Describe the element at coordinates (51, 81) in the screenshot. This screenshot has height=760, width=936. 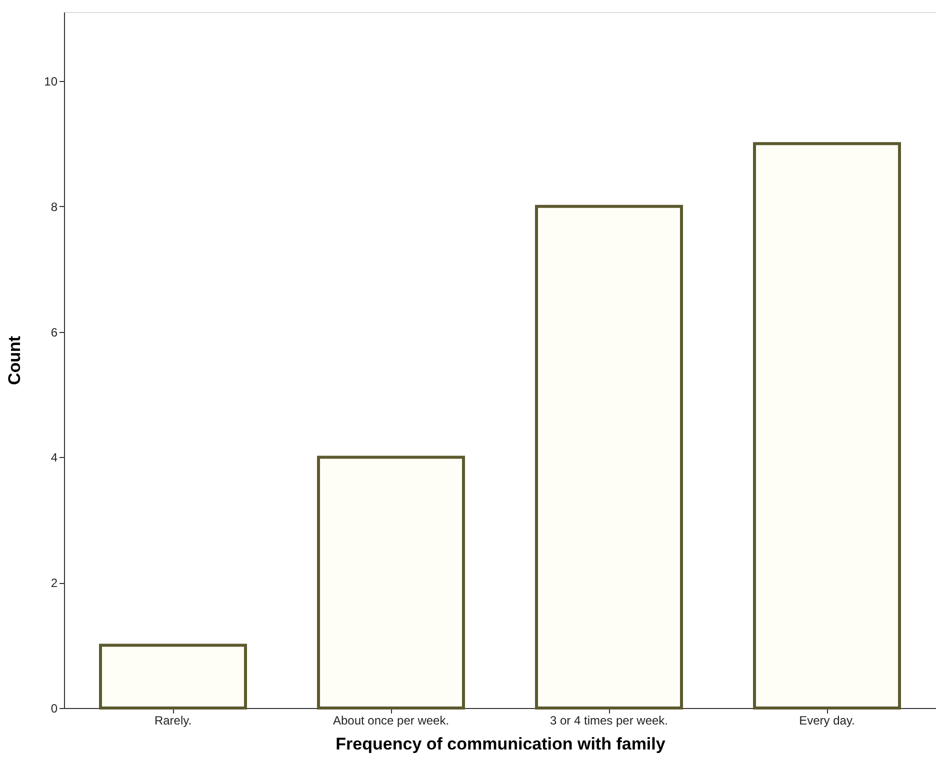
I see `y-tick-label: 10` at that location.